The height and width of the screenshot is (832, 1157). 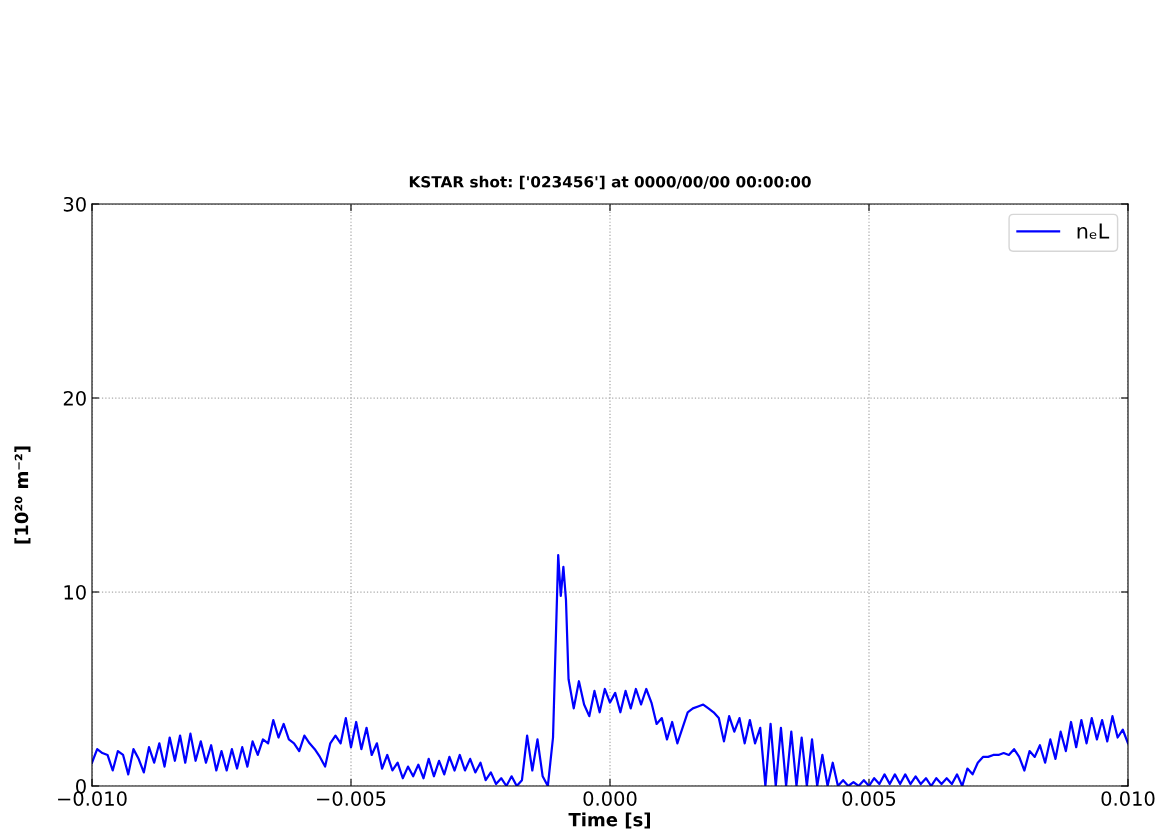 I want to click on x-tick-label: 0.010, so click(x=1128, y=798).